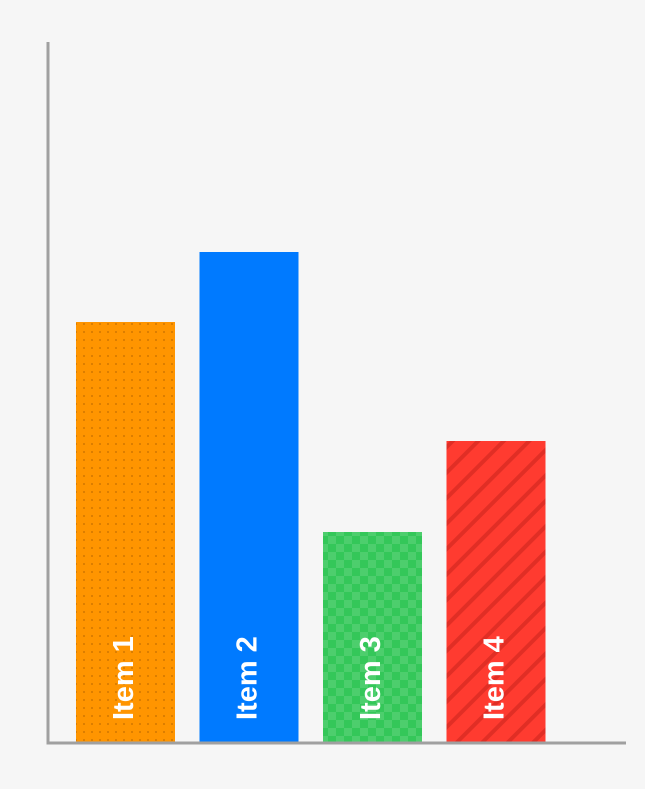 The image size is (645, 789). Describe the element at coordinates (124, 678) in the screenshot. I see `bar-label-1: Item 1` at that location.